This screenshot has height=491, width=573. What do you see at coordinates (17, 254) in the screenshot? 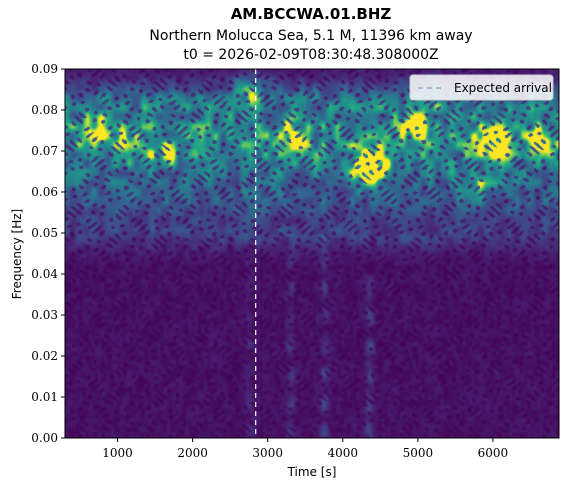
I see `y-axis-label: Frequency [Hz]` at bounding box center [17, 254].